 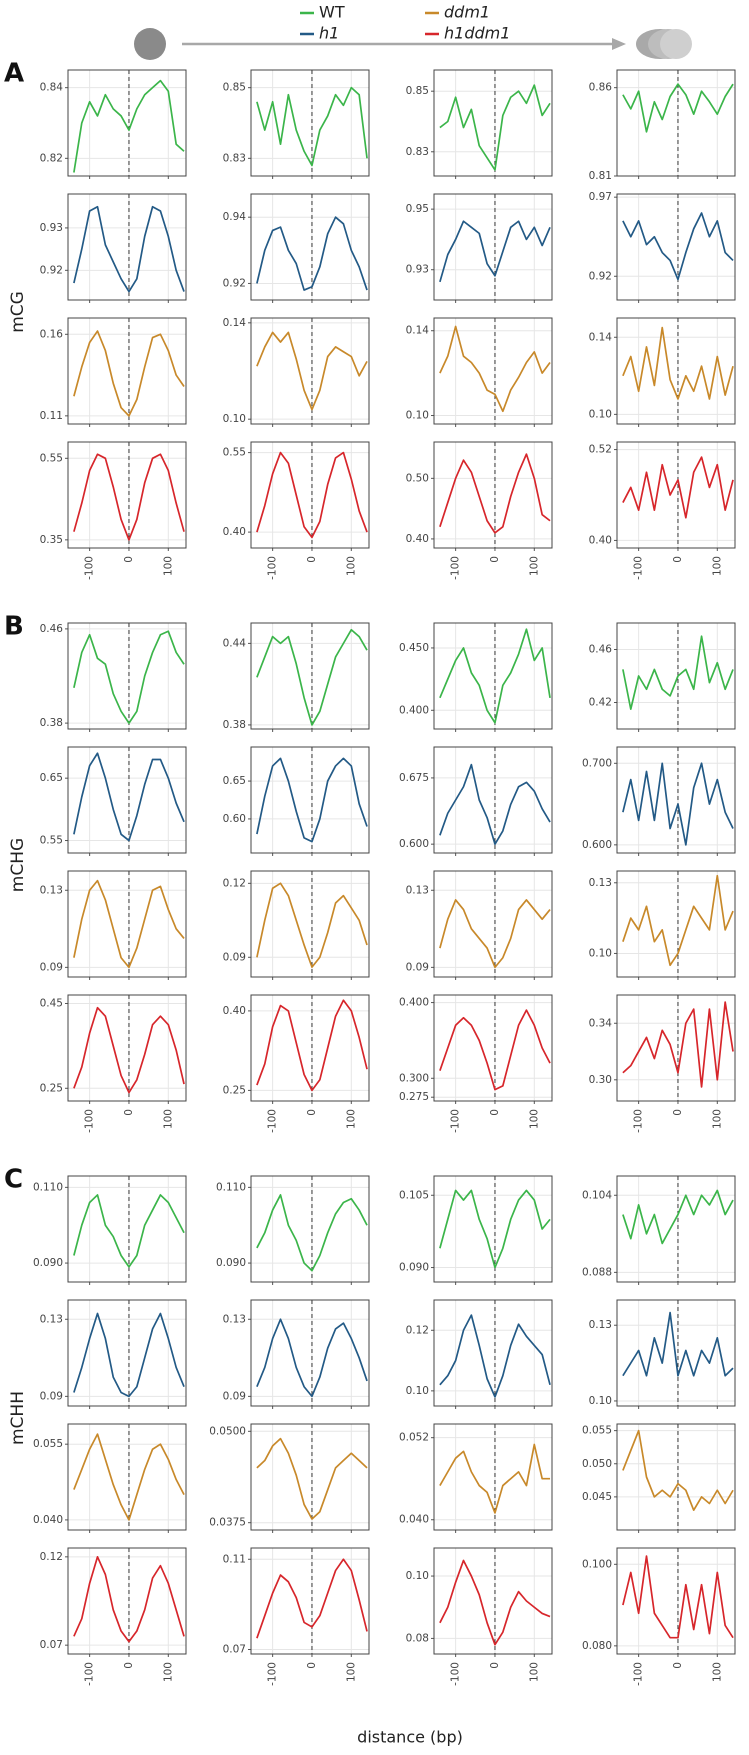 I want to click on y-tick-label: 0.93, so click(x=417, y=270).